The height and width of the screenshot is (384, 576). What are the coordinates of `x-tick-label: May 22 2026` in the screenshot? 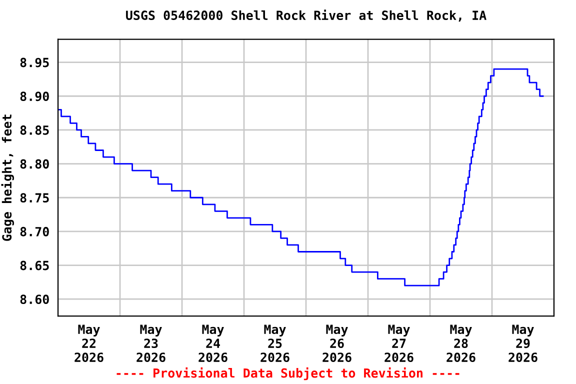 It's located at (89, 343).